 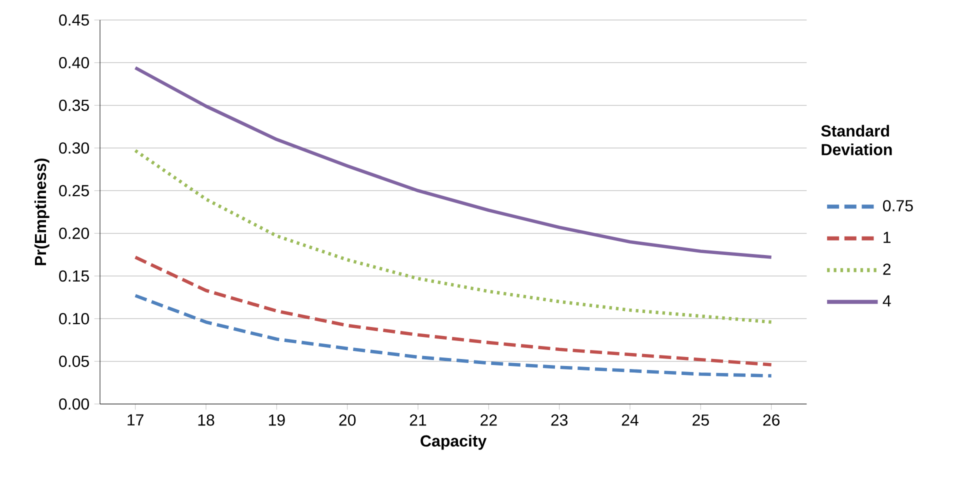 I want to click on y-tick-label: 0.30, so click(x=74, y=148).